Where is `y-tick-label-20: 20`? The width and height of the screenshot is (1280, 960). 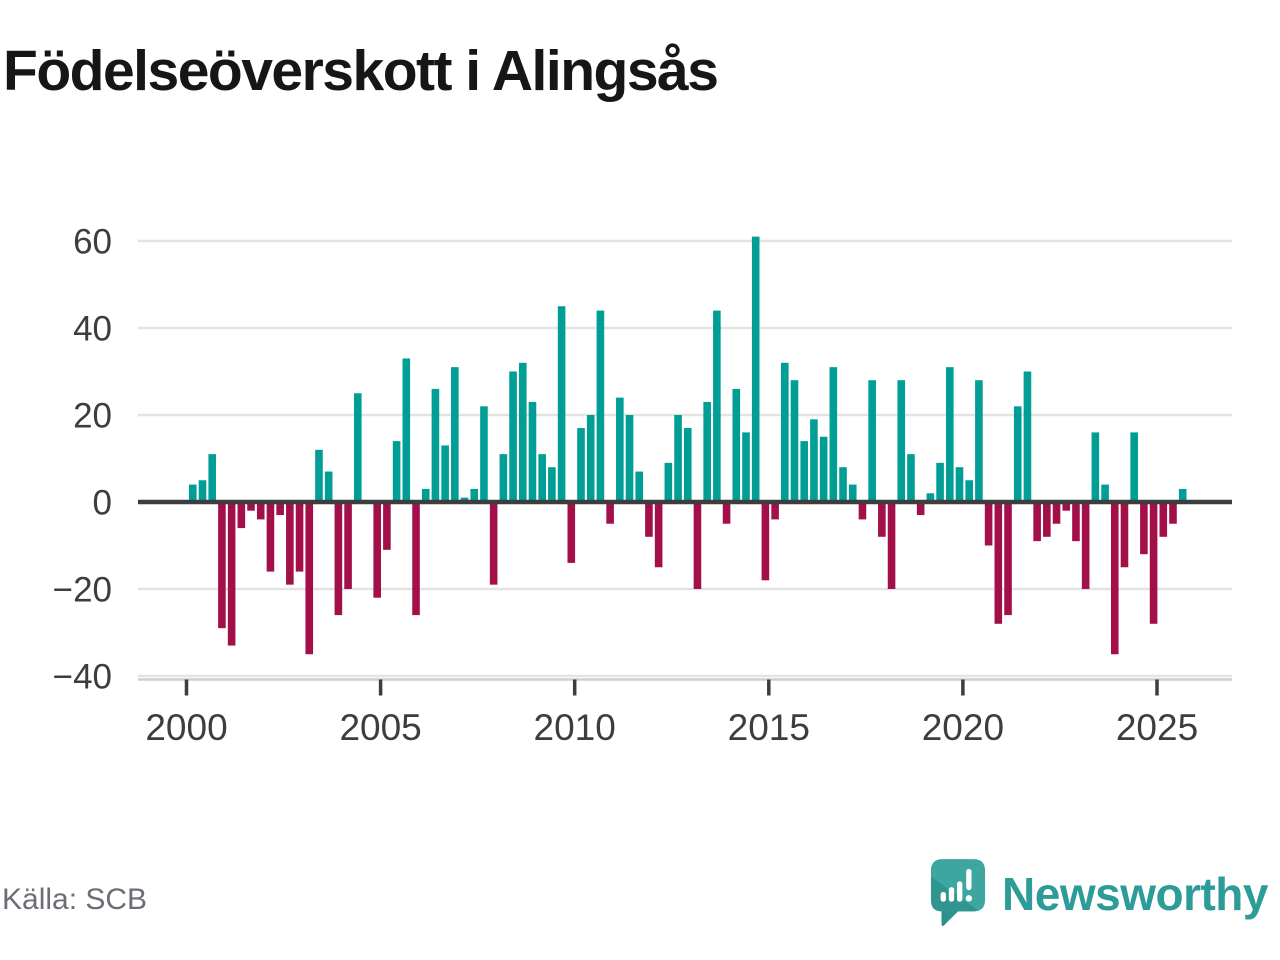 y-tick-label-20: 20 is located at coordinates (92, 416).